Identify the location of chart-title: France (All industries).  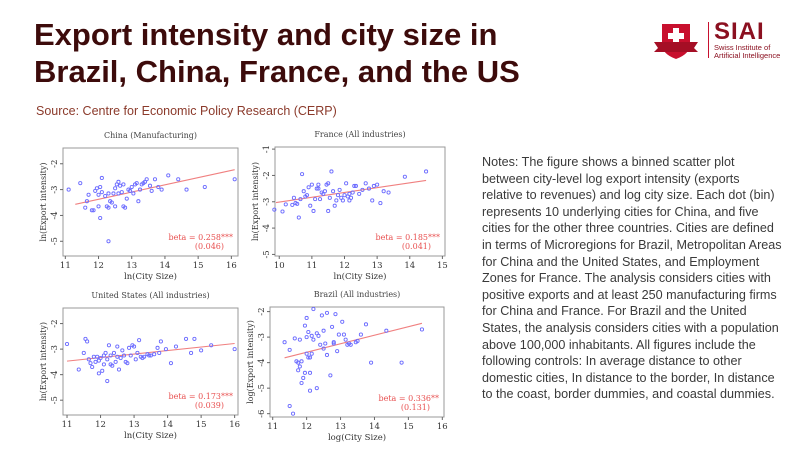
(359, 134).